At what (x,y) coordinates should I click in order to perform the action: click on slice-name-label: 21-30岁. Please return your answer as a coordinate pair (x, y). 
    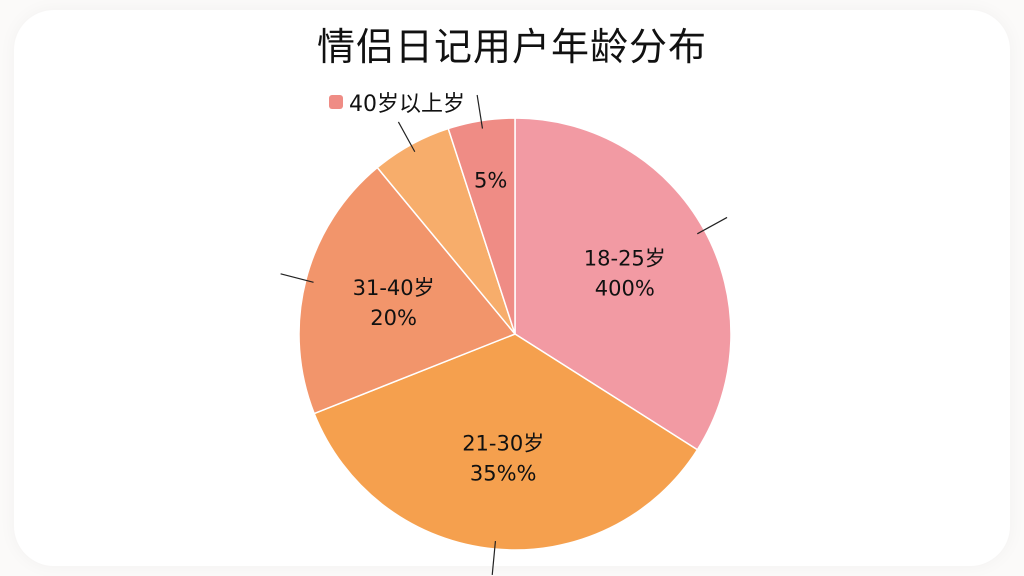
    Looking at the image, I should click on (503, 444).